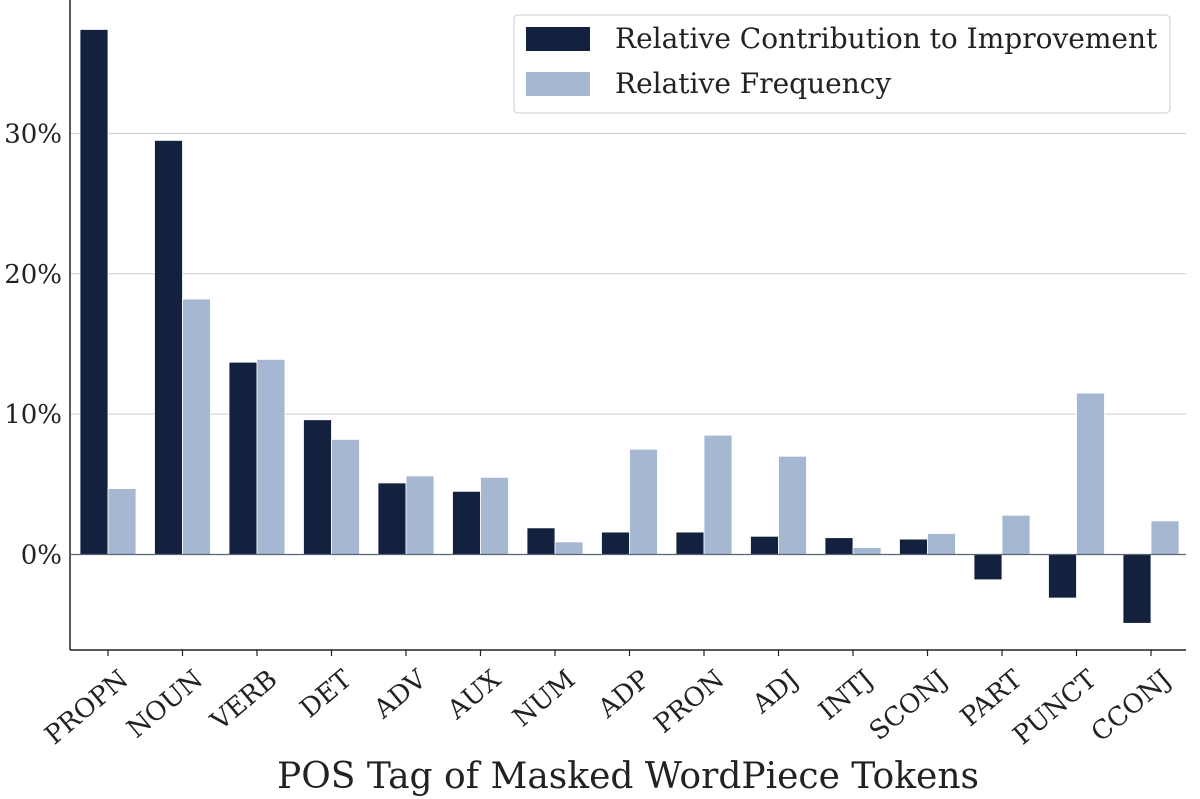 Image resolution: width=1200 pixels, height=799 pixels. I want to click on bar-verb-contribution, so click(243, 458).